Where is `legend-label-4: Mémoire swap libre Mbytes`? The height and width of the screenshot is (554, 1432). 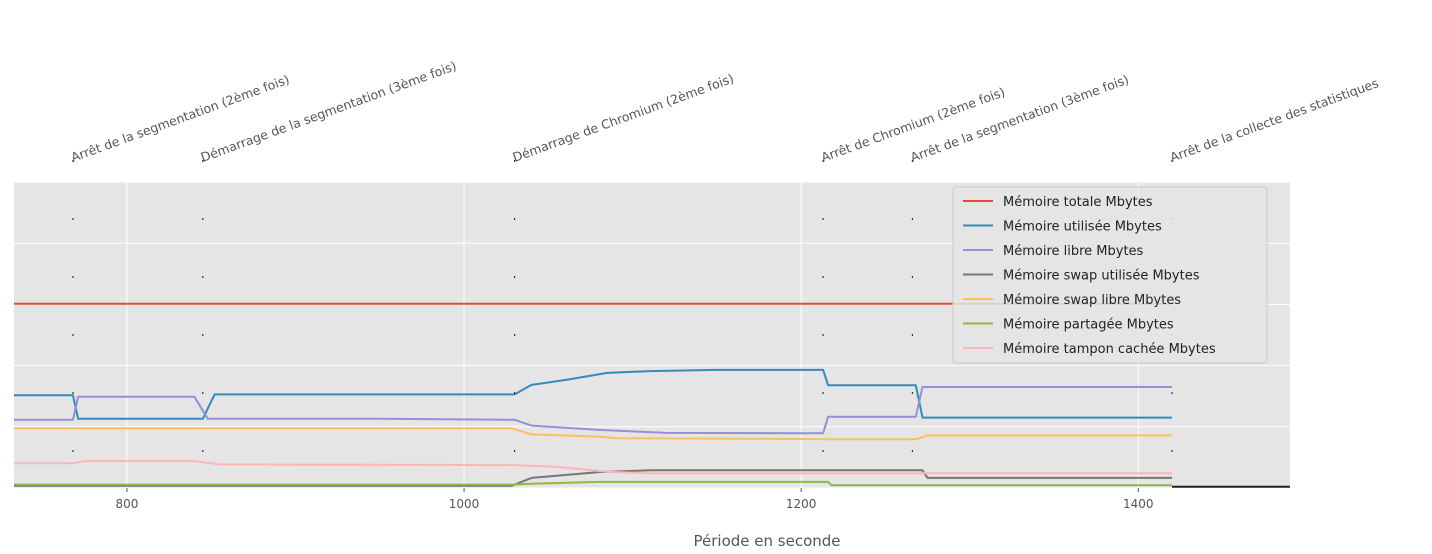
legend-label-4: Mémoire swap libre Mbytes is located at coordinates (1092, 300).